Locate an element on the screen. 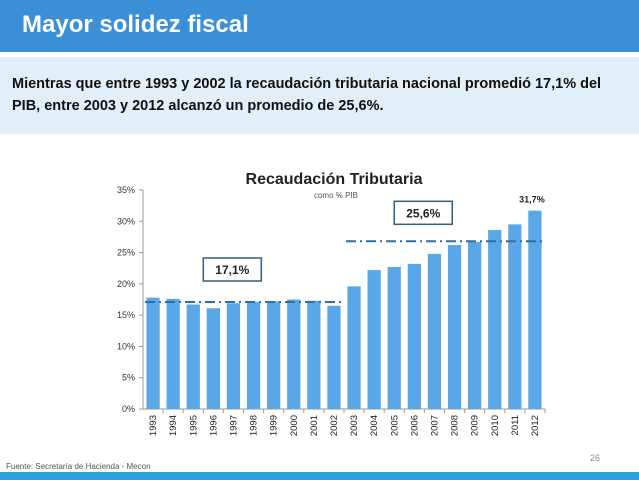 This screenshot has height=480, width=639. bar-1997 is located at coordinates (233, 356).